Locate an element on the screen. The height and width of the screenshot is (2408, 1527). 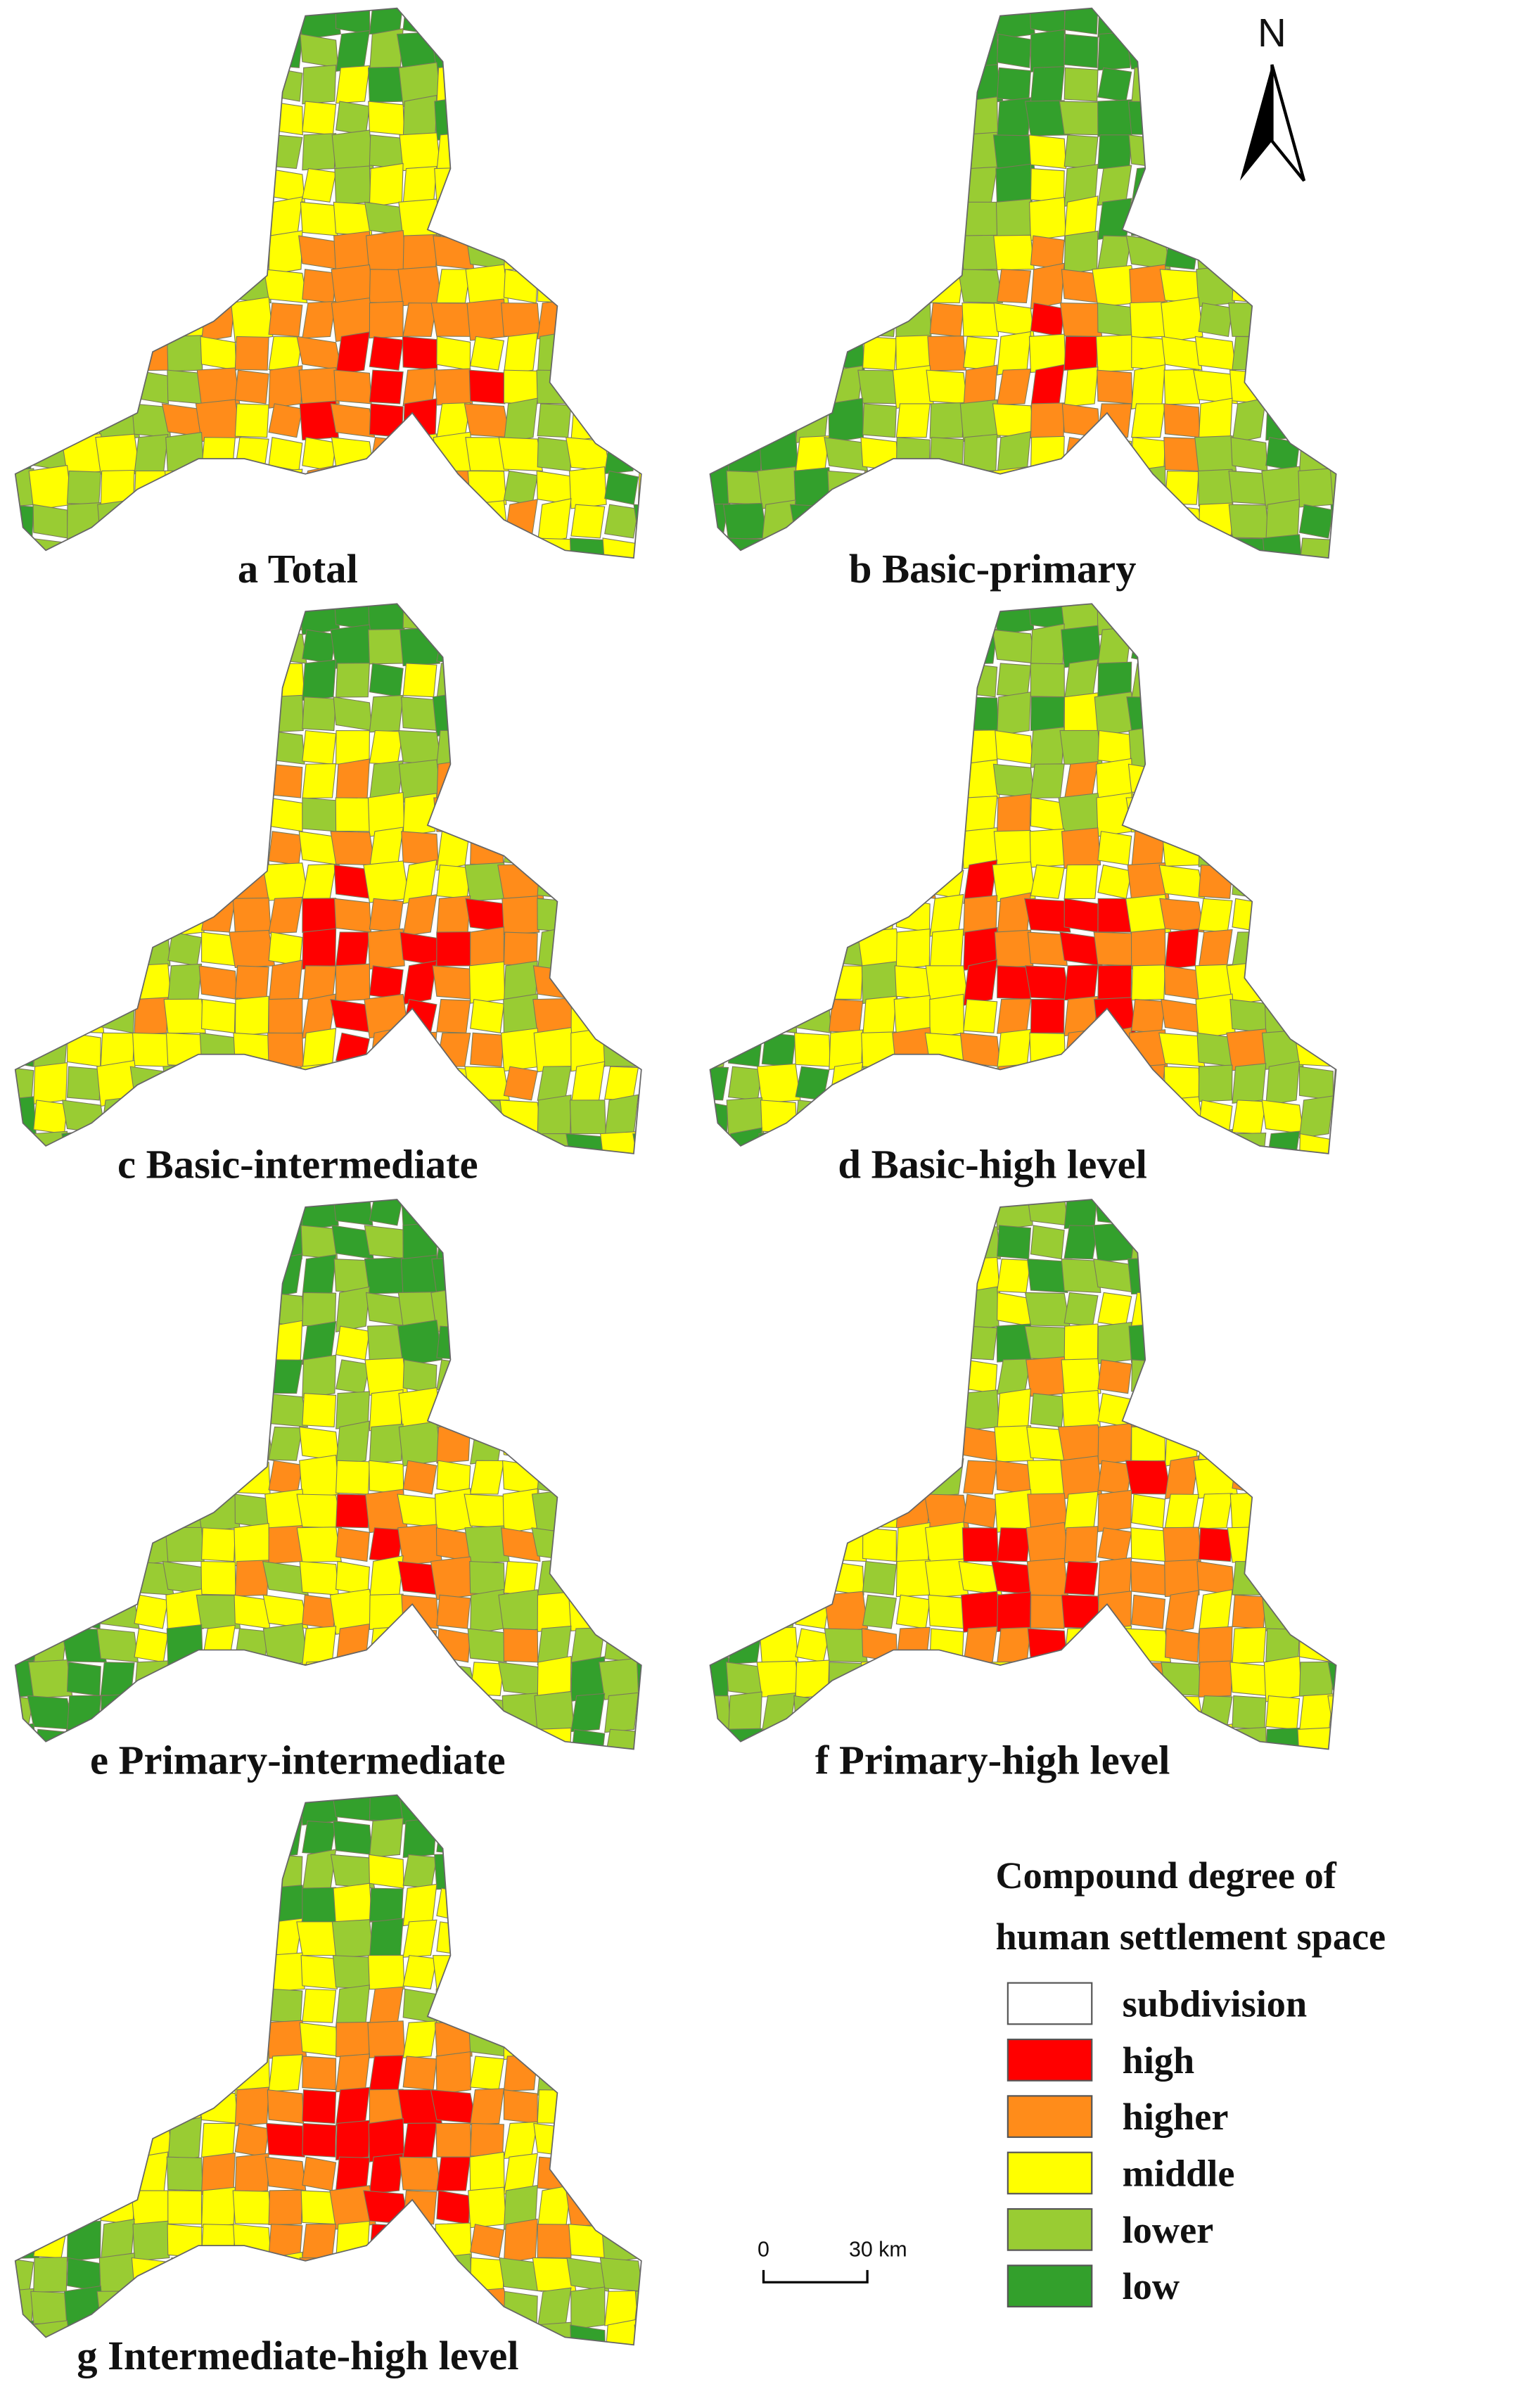
map-panel is located at coordinates (328, 283).